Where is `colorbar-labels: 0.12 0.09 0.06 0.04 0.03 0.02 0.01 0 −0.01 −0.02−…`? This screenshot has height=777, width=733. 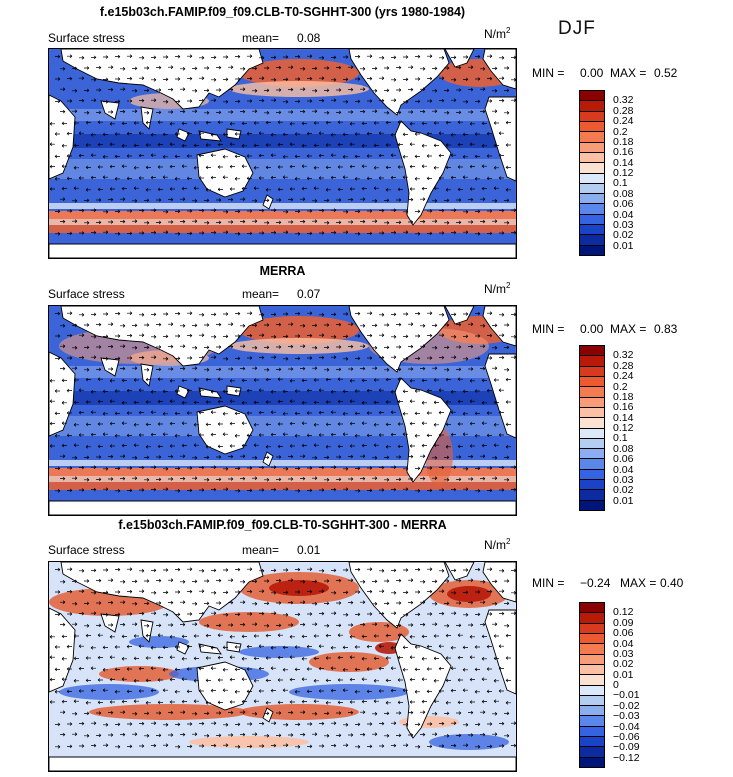
colorbar-labels: 0.12 0.09 0.06 0.04 0.03 0.02 0.01 0 −0.01 −0.02−… is located at coordinates (638, 685).